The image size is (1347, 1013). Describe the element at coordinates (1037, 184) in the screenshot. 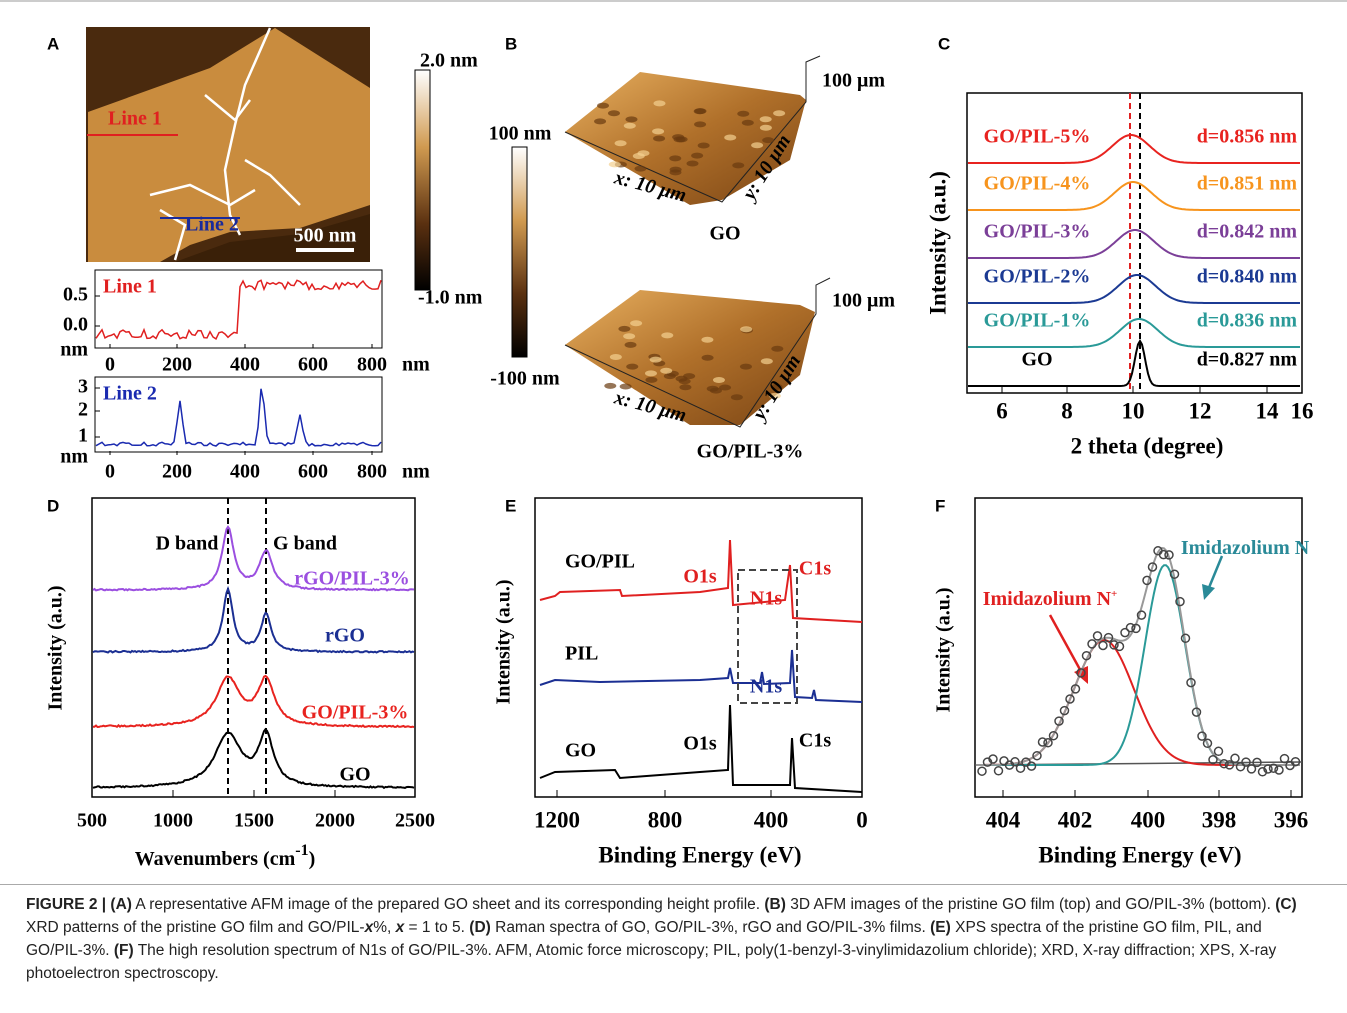

I see `series-label: GO/PIL-4%` at that location.